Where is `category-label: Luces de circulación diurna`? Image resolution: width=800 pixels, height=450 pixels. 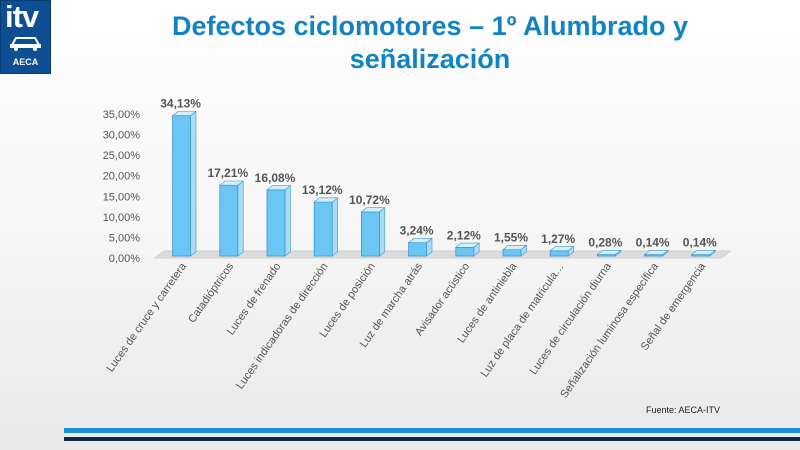 category-label: Luces de circulación diurna is located at coordinates (571, 318).